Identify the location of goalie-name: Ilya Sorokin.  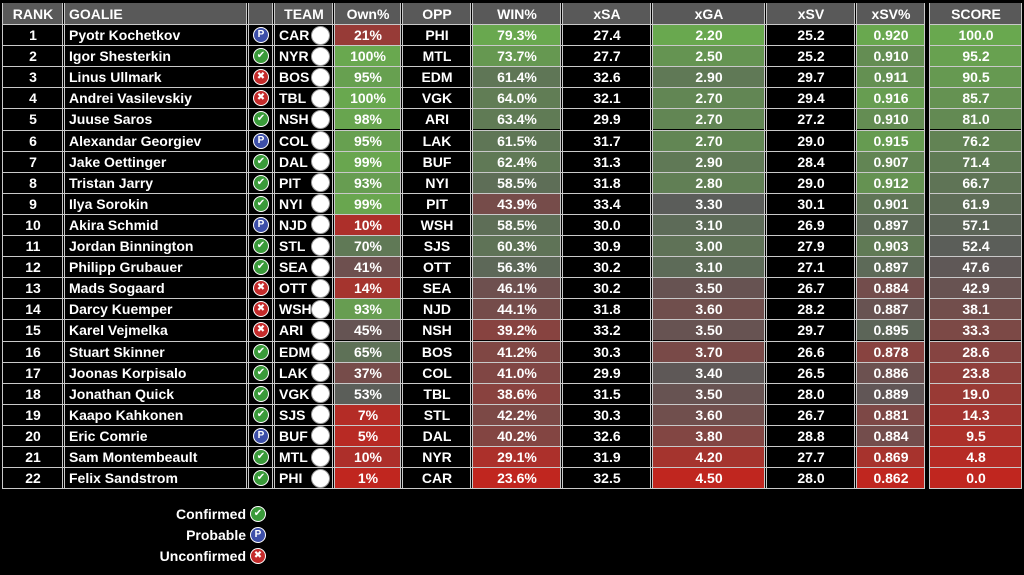
(156, 203).